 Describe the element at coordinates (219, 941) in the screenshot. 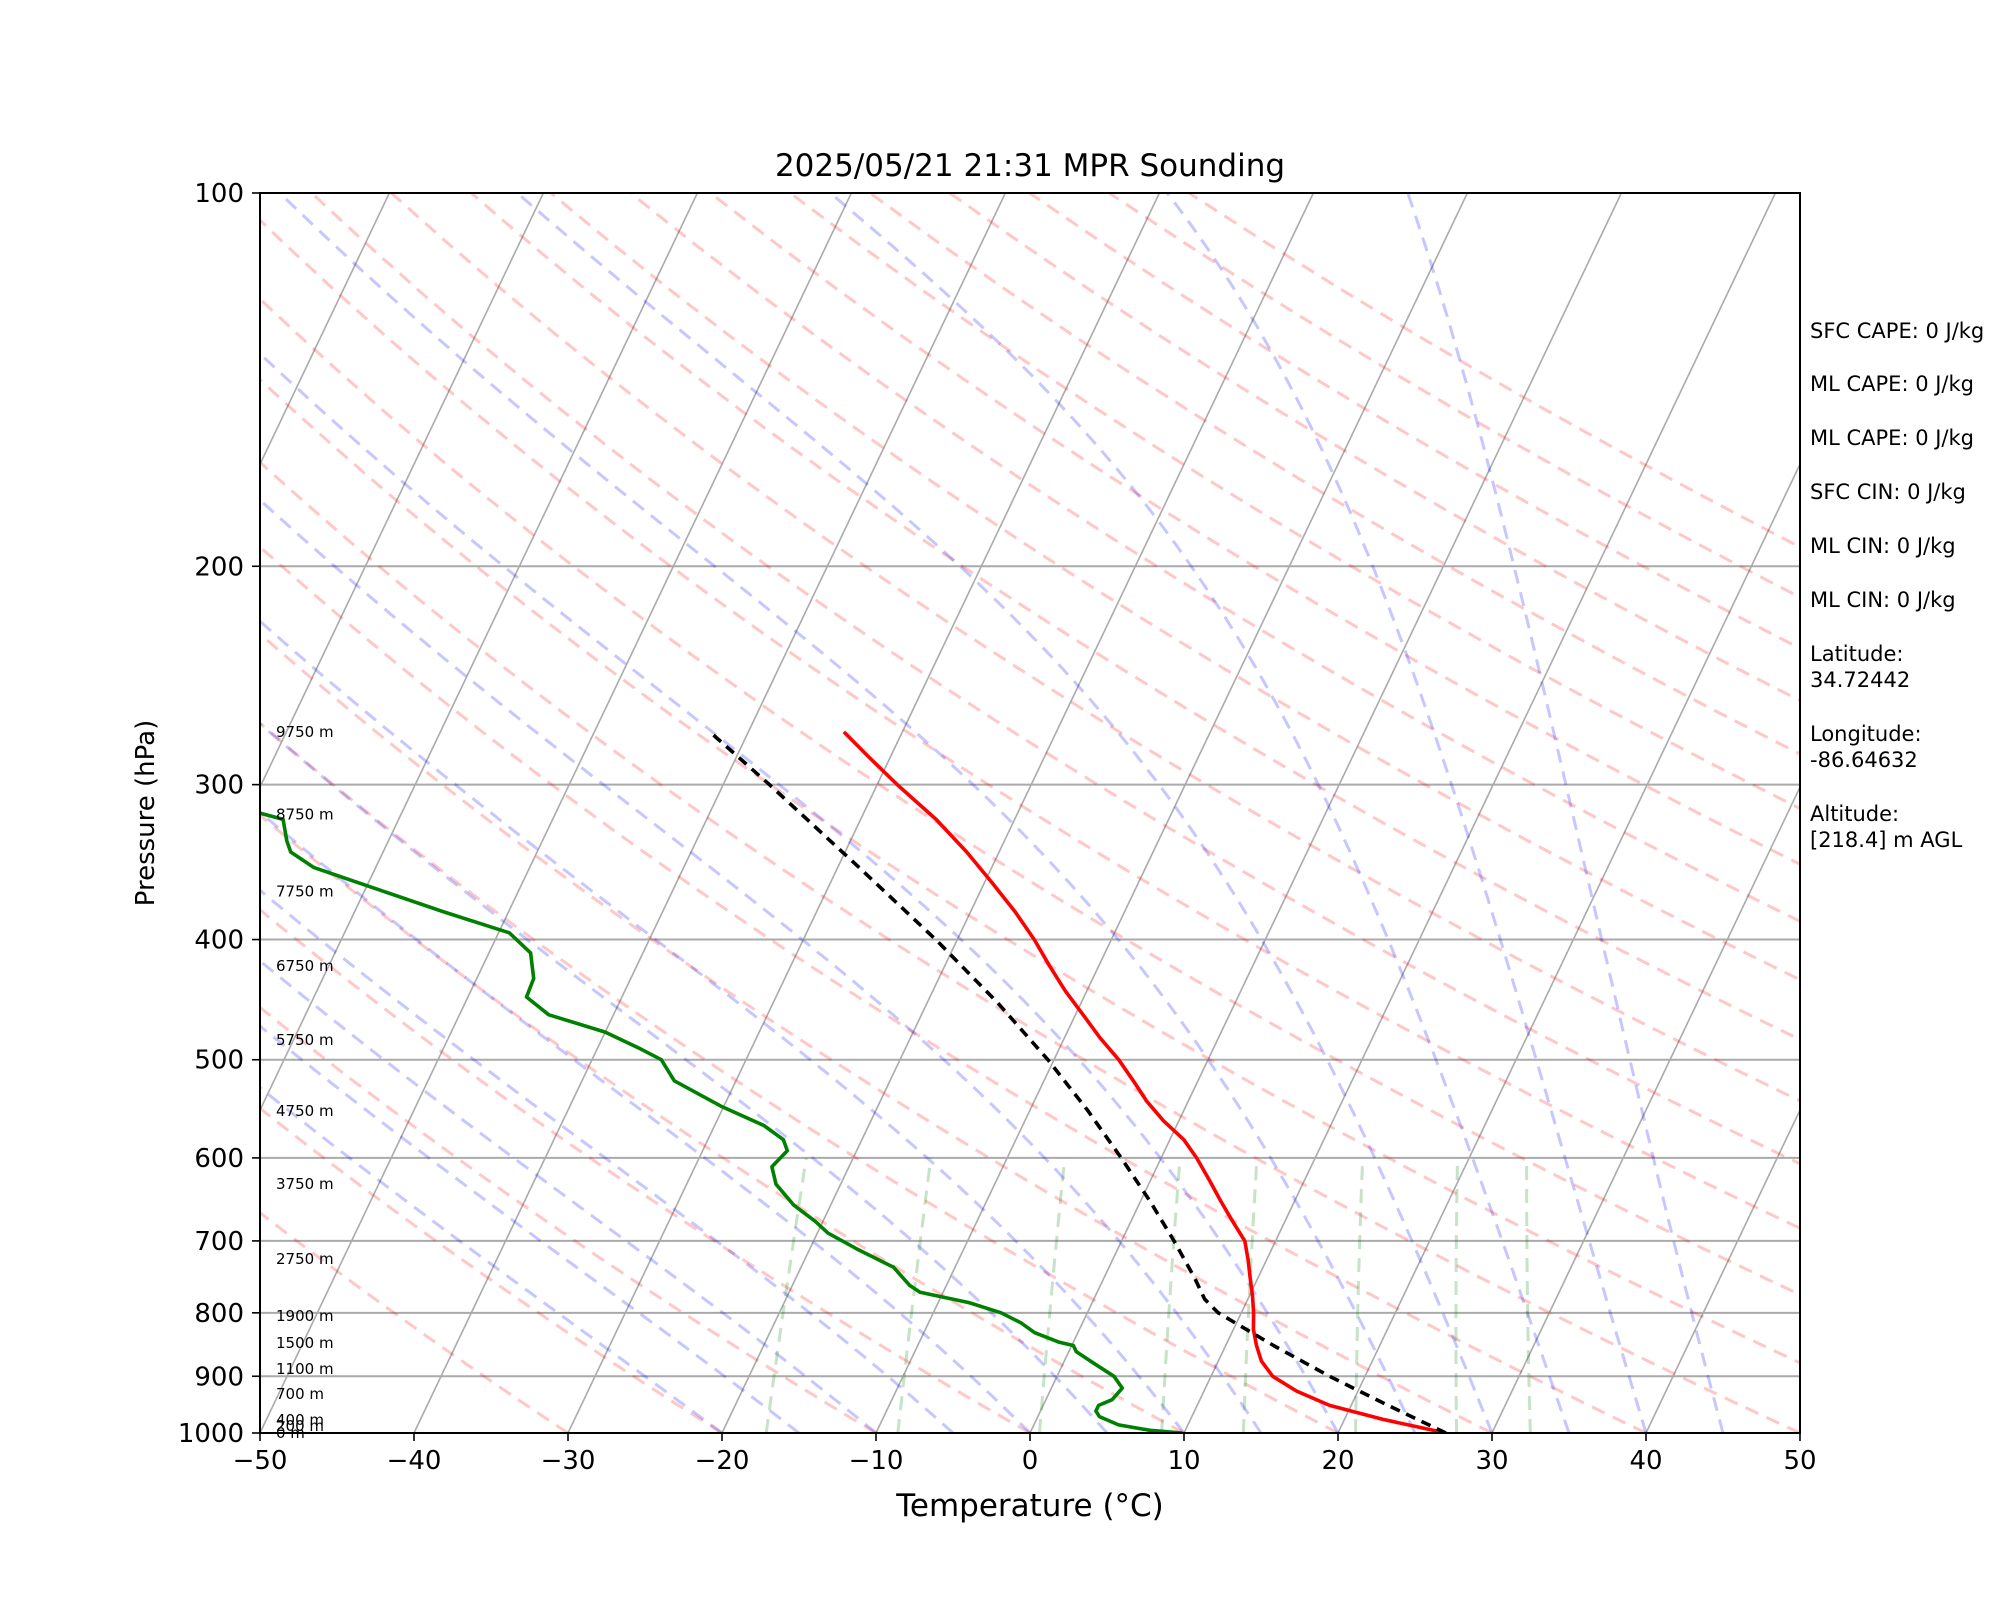

I see `y-tick-label: 400` at that location.